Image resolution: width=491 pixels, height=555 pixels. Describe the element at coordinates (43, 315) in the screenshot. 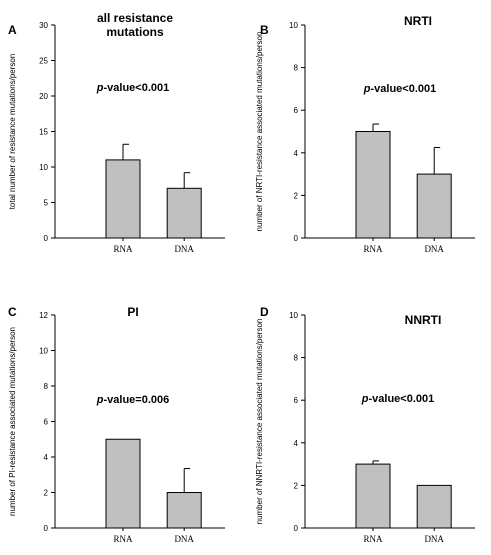

I see `y-tick-label: 12` at that location.